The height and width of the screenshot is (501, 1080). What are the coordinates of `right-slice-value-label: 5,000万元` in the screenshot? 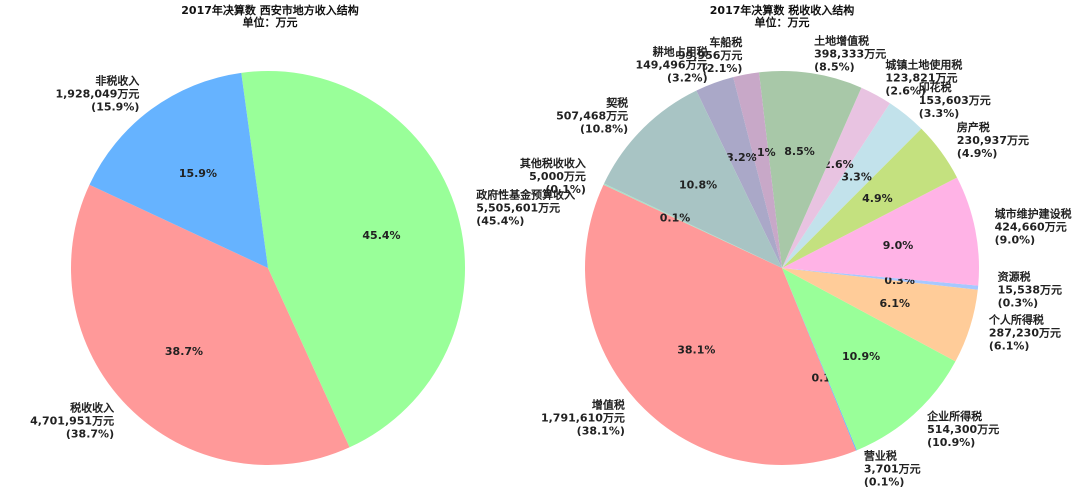 It's located at (557, 176).